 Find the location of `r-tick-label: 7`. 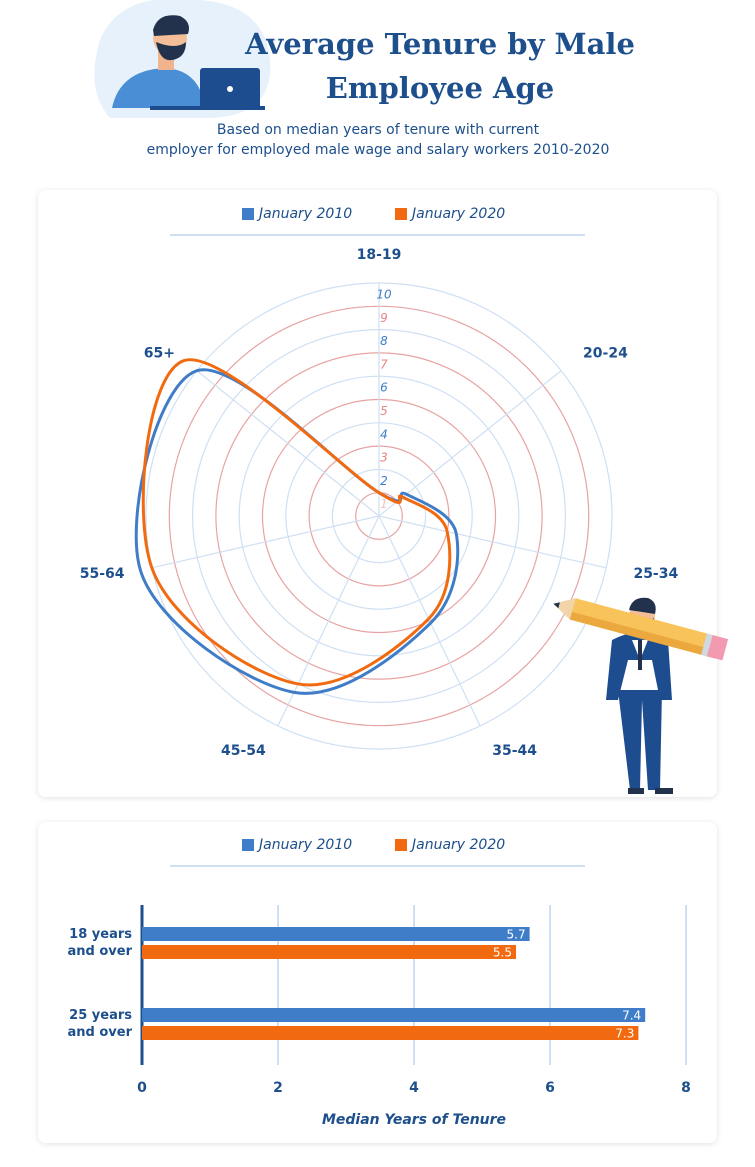

r-tick-label: 7 is located at coordinates (384, 364).